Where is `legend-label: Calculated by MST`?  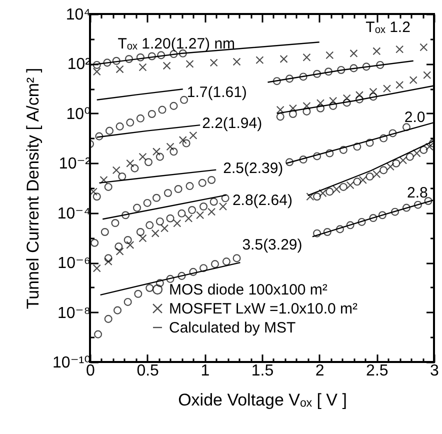
legend-label: Calculated by MST is located at coordinates (232, 328).